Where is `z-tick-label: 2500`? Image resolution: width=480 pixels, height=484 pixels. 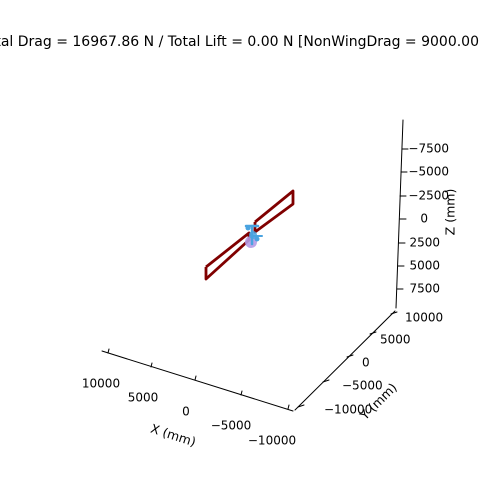
z-tick-label: 2500 is located at coordinates (424, 243).